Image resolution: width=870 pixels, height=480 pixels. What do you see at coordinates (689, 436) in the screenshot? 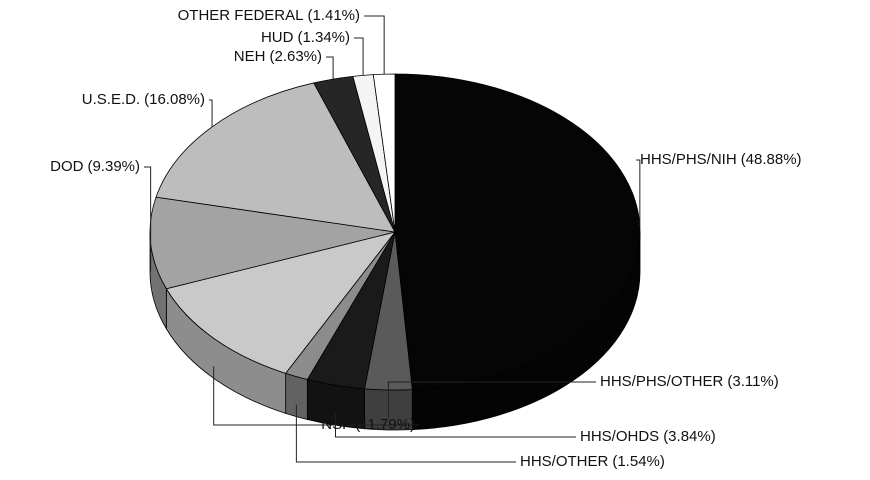
I see `value-label: (3.84%)` at bounding box center [689, 436].